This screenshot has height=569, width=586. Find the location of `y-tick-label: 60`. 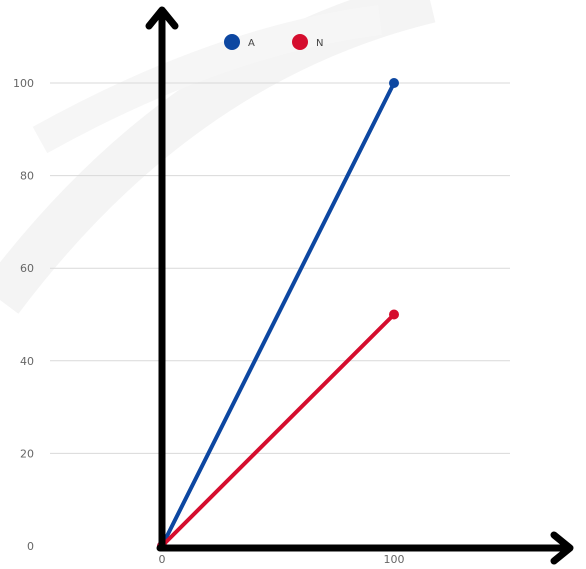

y-tick-label: 60 is located at coordinates (27, 268).